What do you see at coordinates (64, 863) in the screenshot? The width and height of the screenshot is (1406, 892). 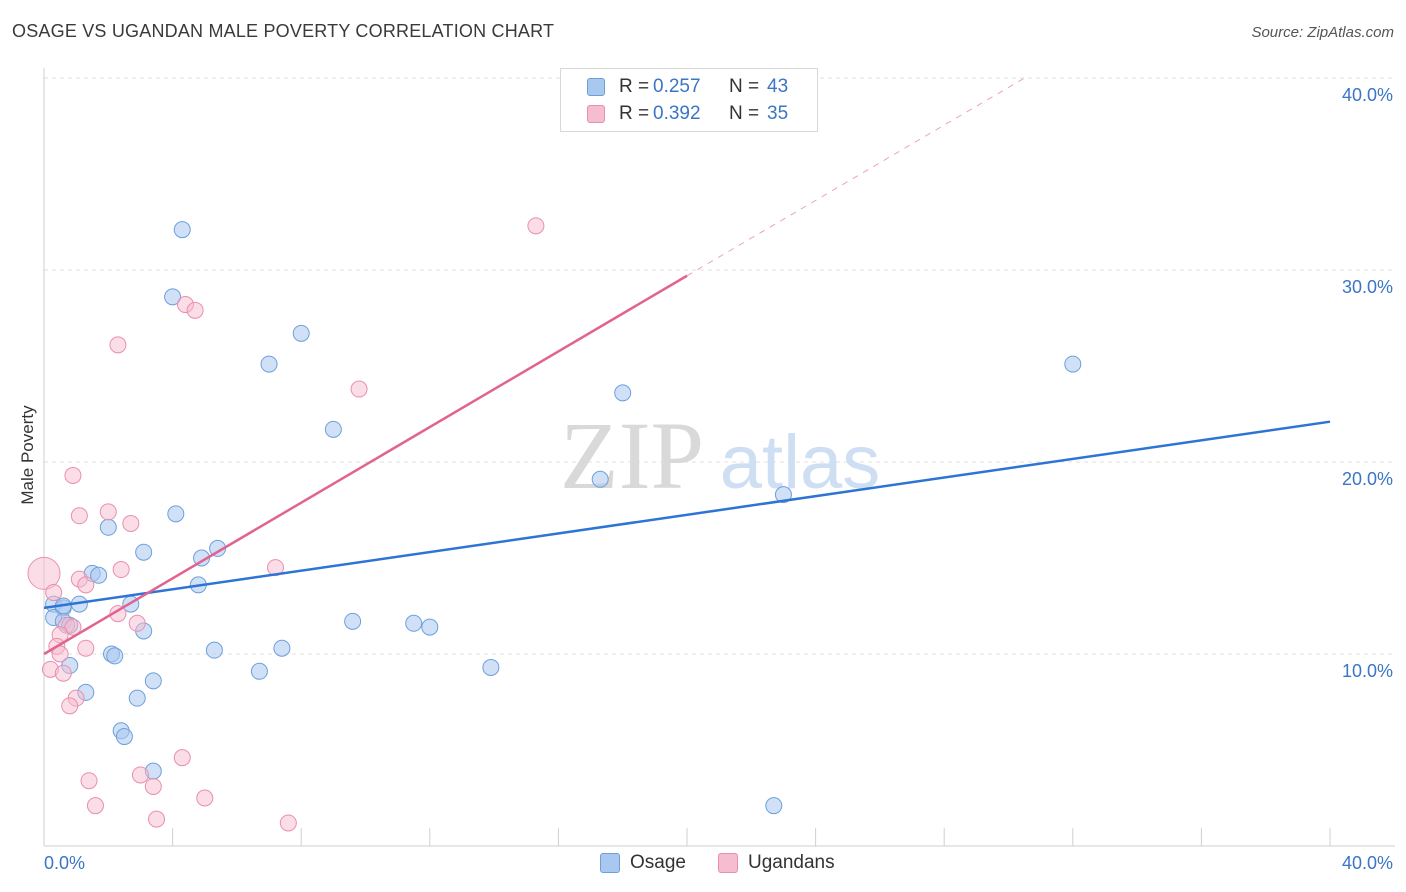 I see `x-tick-label: 0.0%` at bounding box center [64, 863].